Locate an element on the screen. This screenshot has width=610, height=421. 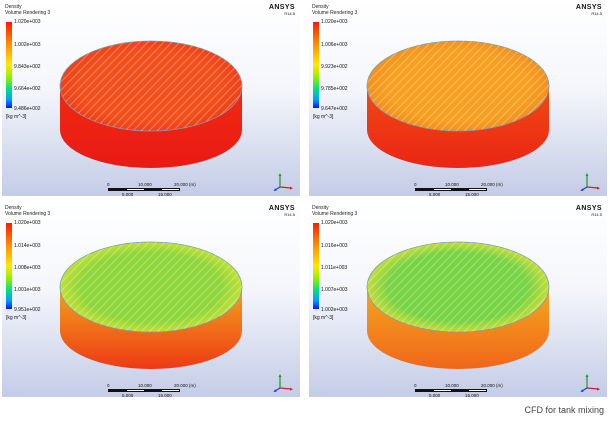
legend-value: 1.016e+003 is located at coordinates (334, 246).